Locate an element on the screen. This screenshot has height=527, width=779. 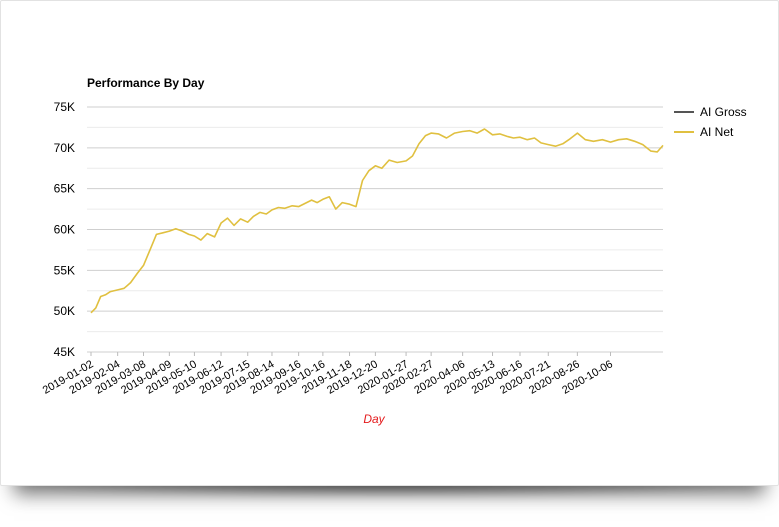
y-axis-ticks: 45K 50K 55K 60K 65K 70K 75K is located at coordinates (64, 229).